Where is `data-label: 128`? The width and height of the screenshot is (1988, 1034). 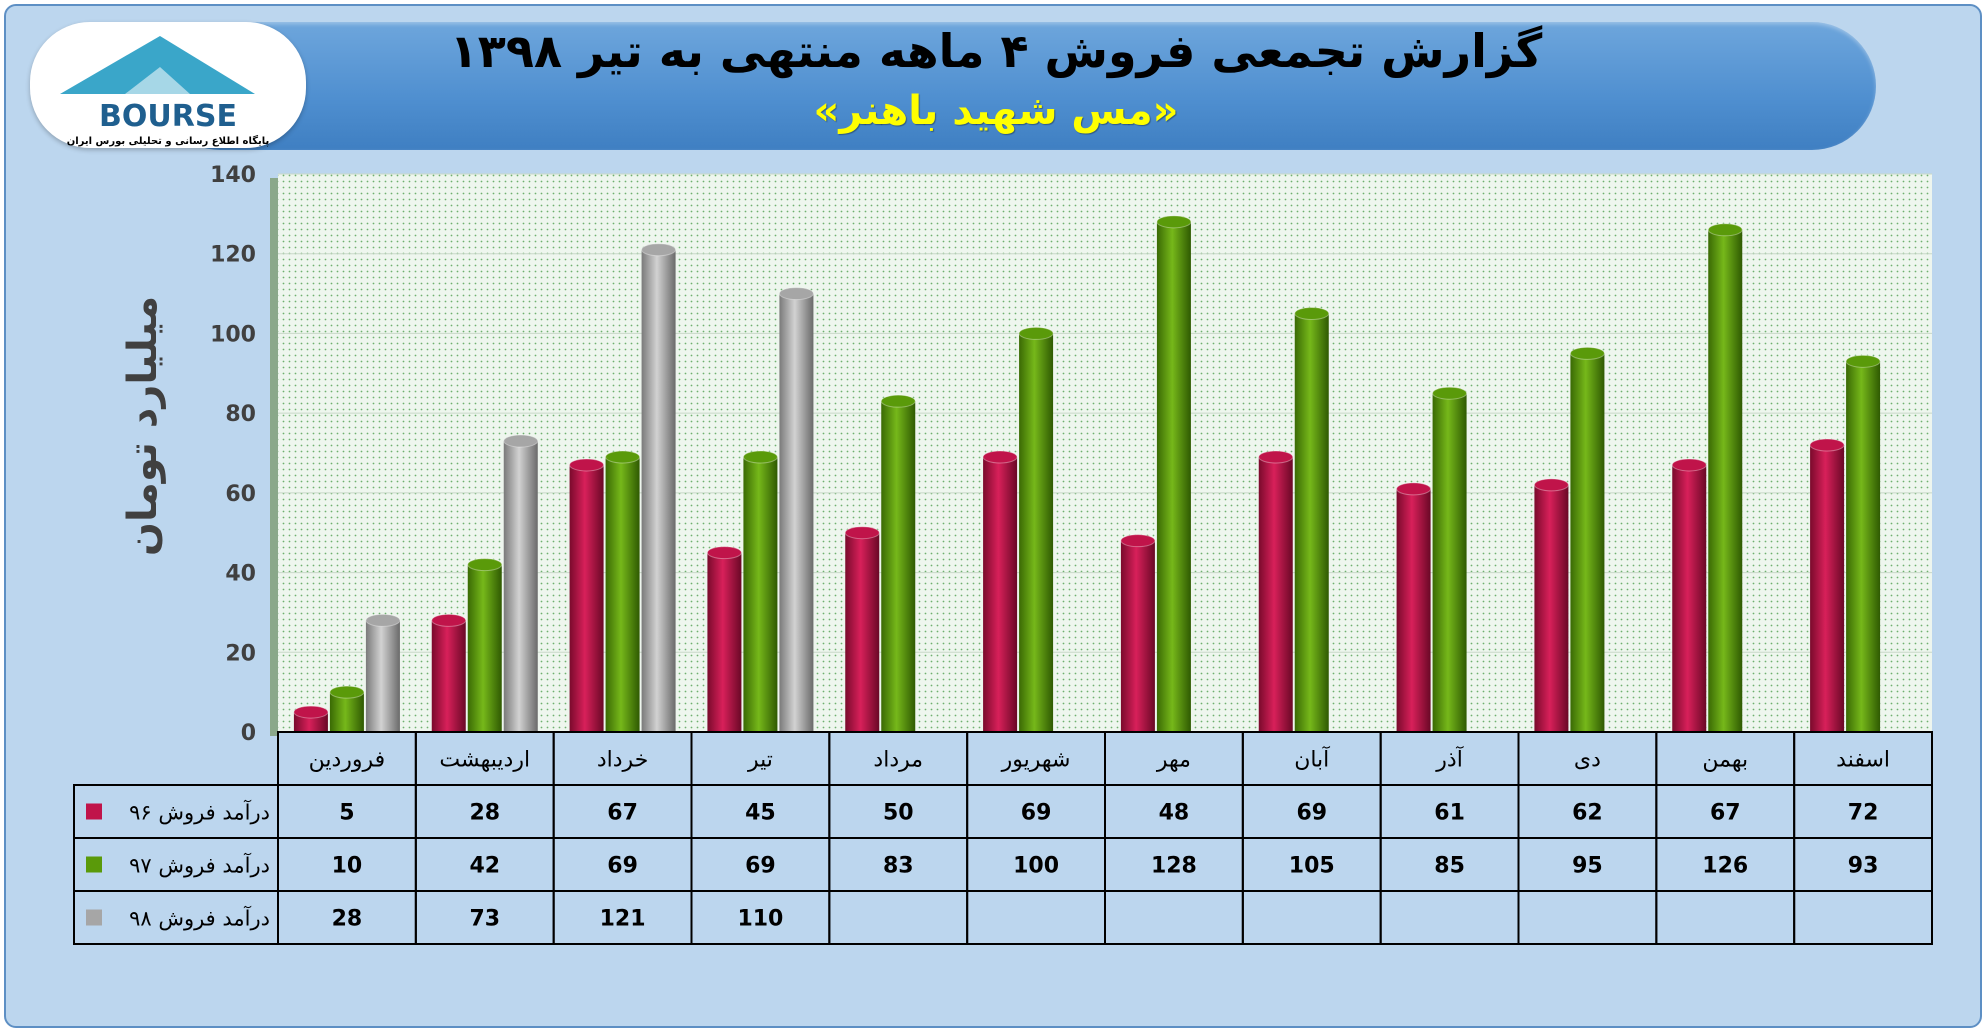
data-label: 128 is located at coordinates (1174, 866).